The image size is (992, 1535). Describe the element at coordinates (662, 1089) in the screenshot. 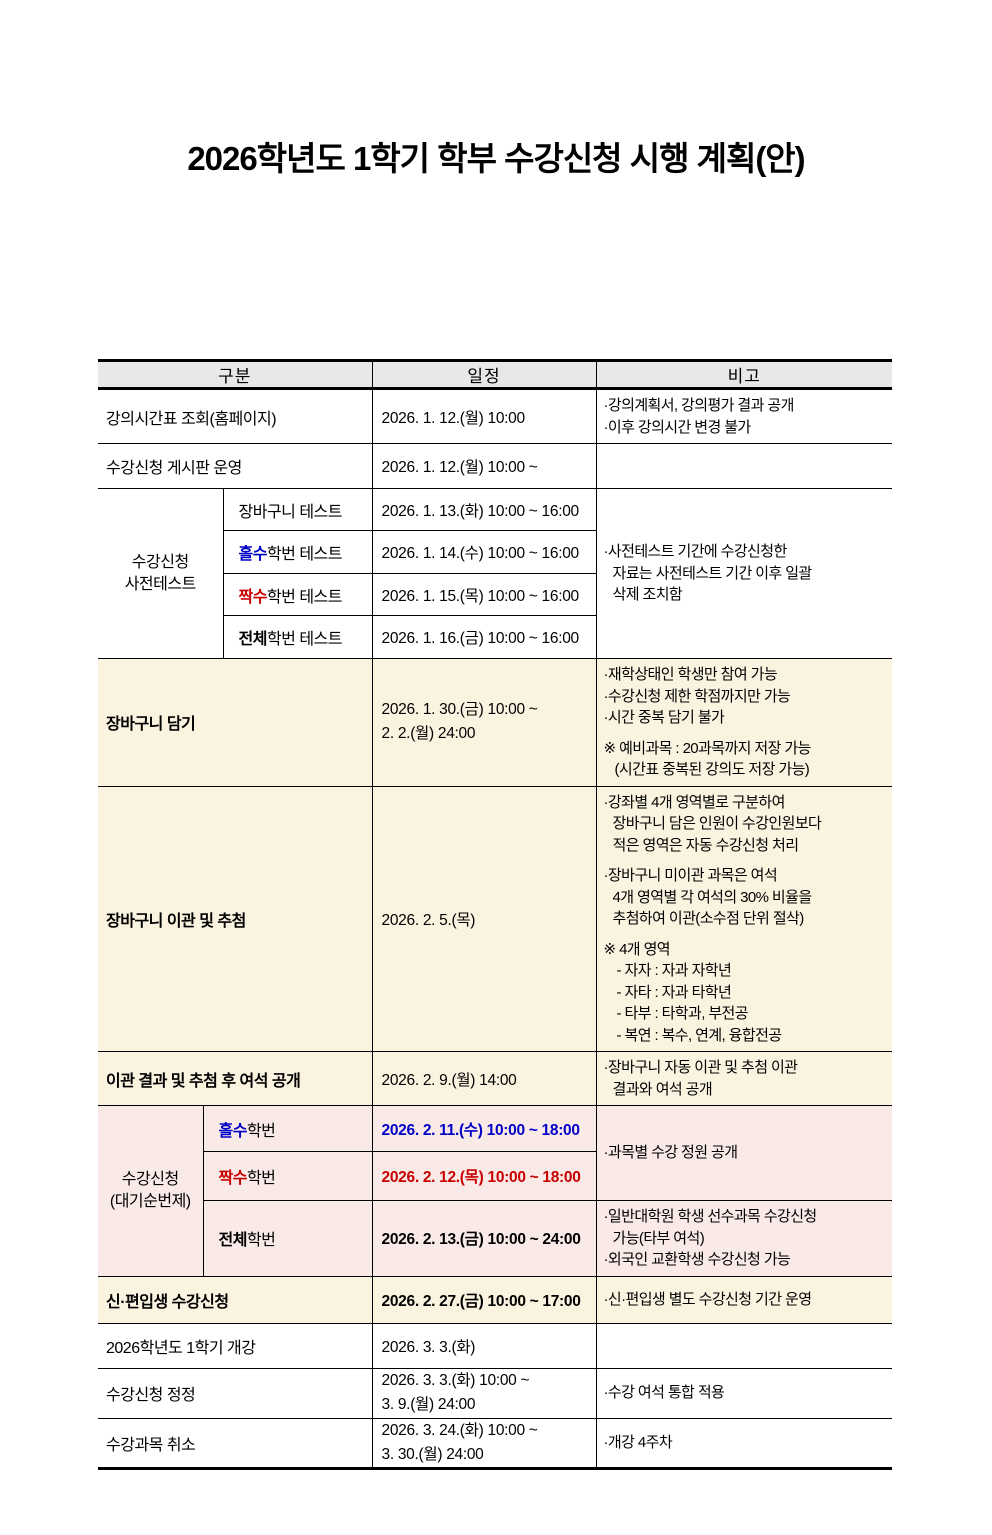

I see `note-line: 결과와 여석 공개` at that location.